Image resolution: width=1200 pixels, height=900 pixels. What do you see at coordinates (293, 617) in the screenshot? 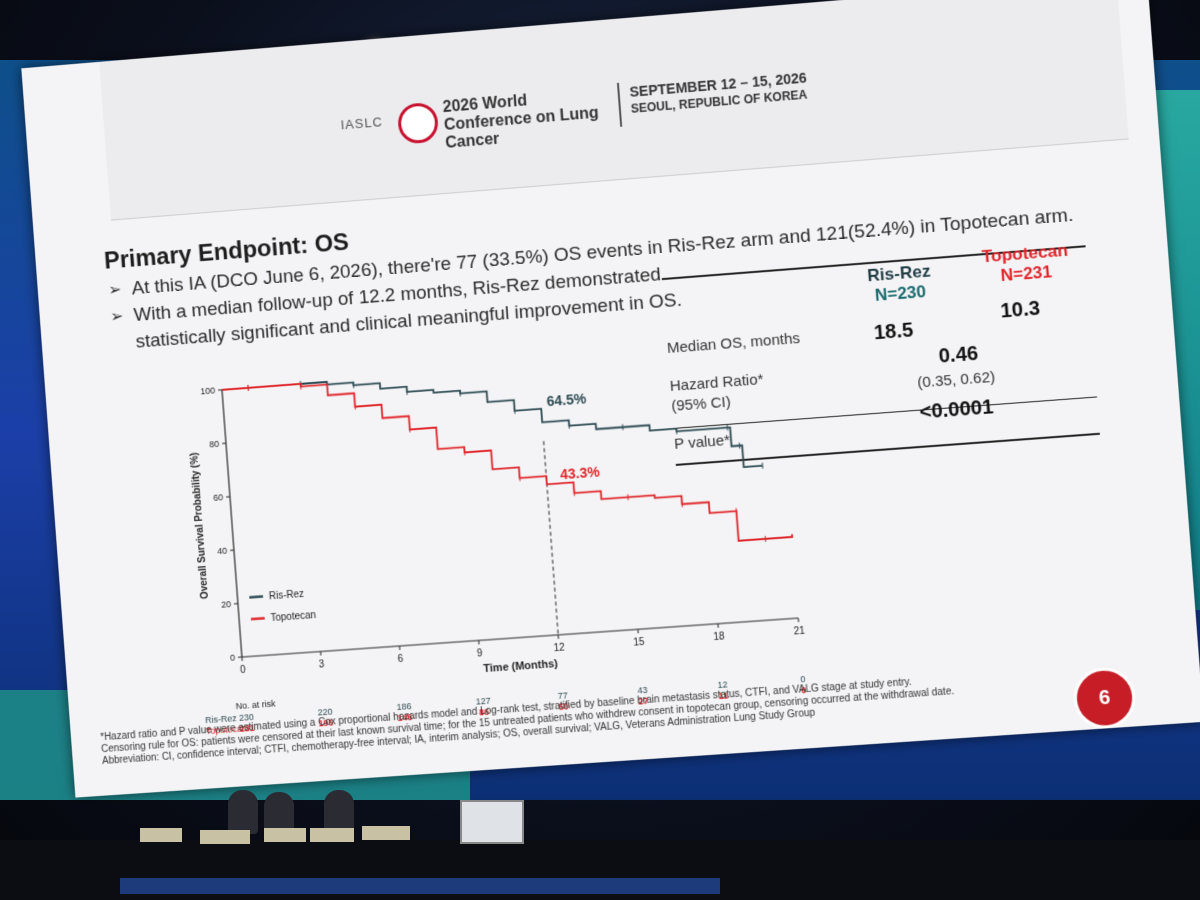
I see `legend-label: Topotecan` at bounding box center [293, 617].